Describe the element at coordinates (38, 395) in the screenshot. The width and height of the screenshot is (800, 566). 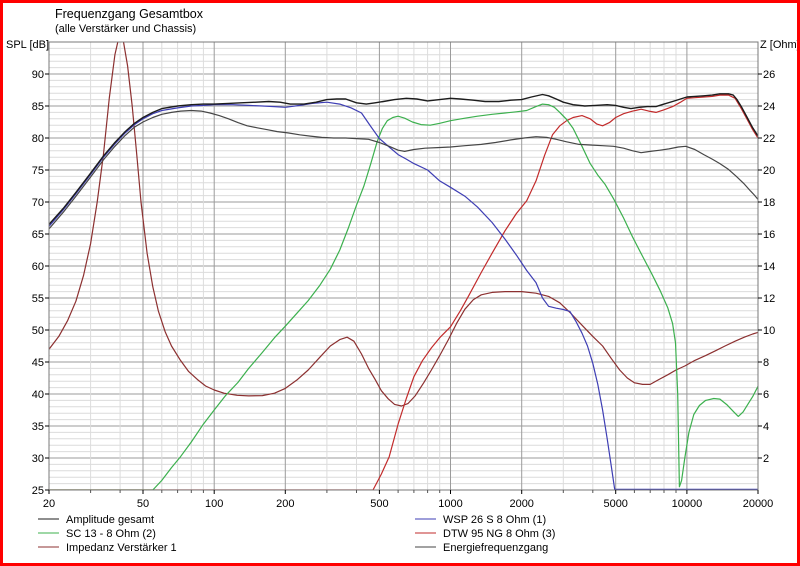
I see `left-tick-label: 40` at that location.